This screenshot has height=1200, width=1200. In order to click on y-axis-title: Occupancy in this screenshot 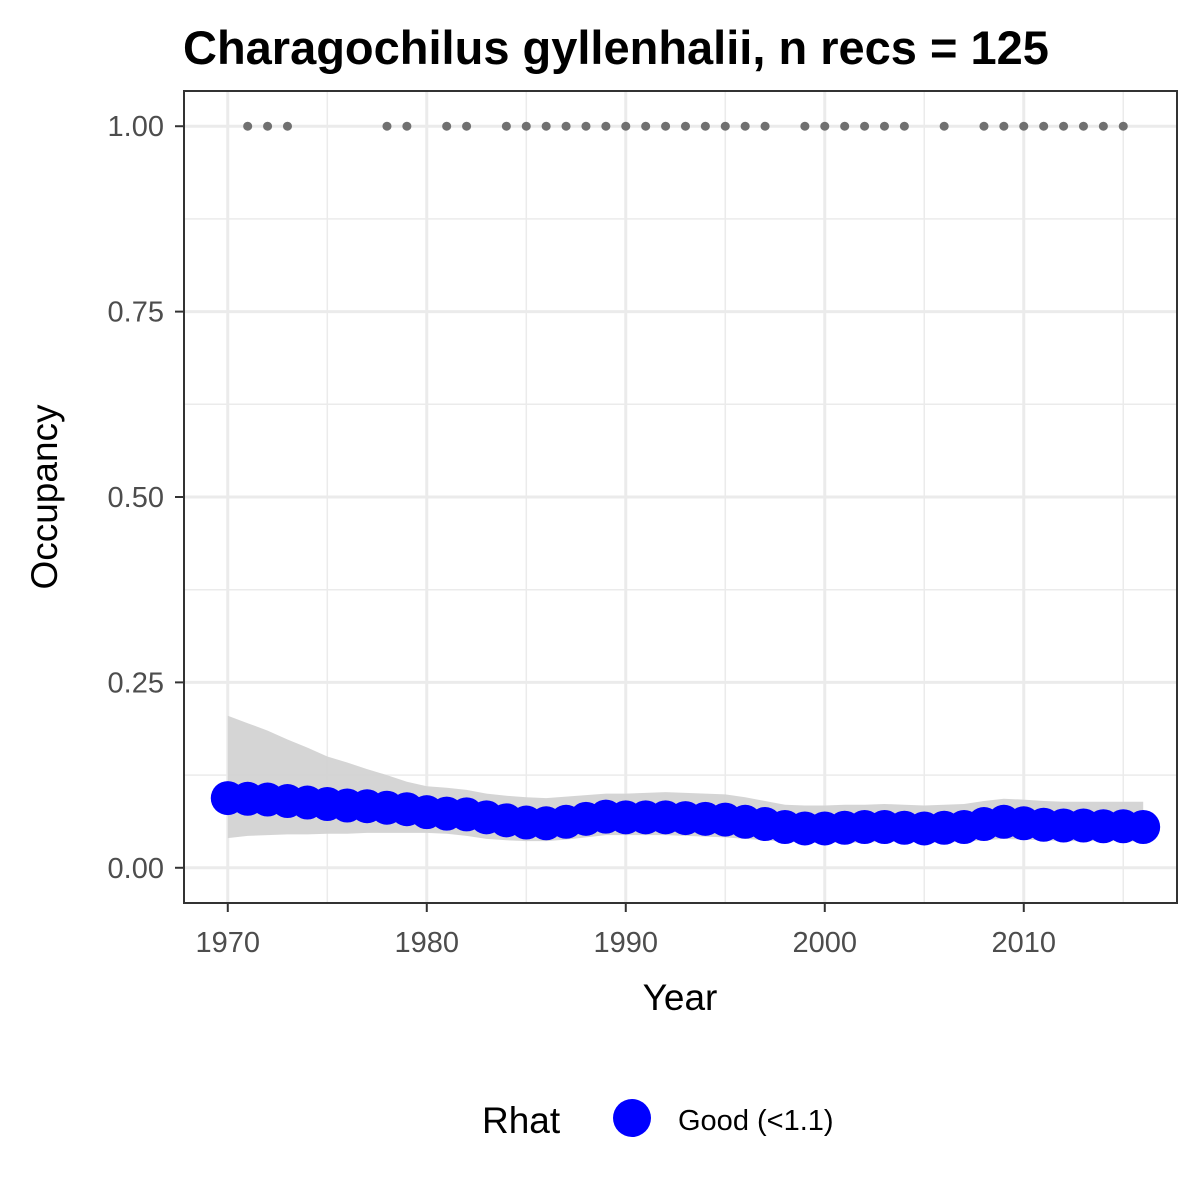, I will do `click(44, 497)`.